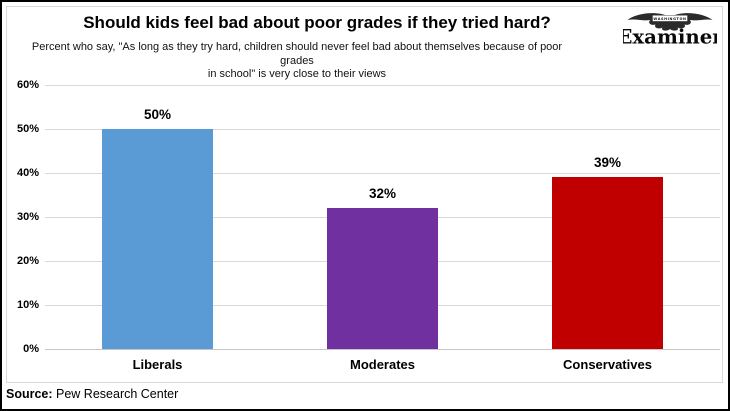 The width and height of the screenshot is (730, 411). I want to click on x-axis: Liberals Moderates Conservatives, so click(382, 364).